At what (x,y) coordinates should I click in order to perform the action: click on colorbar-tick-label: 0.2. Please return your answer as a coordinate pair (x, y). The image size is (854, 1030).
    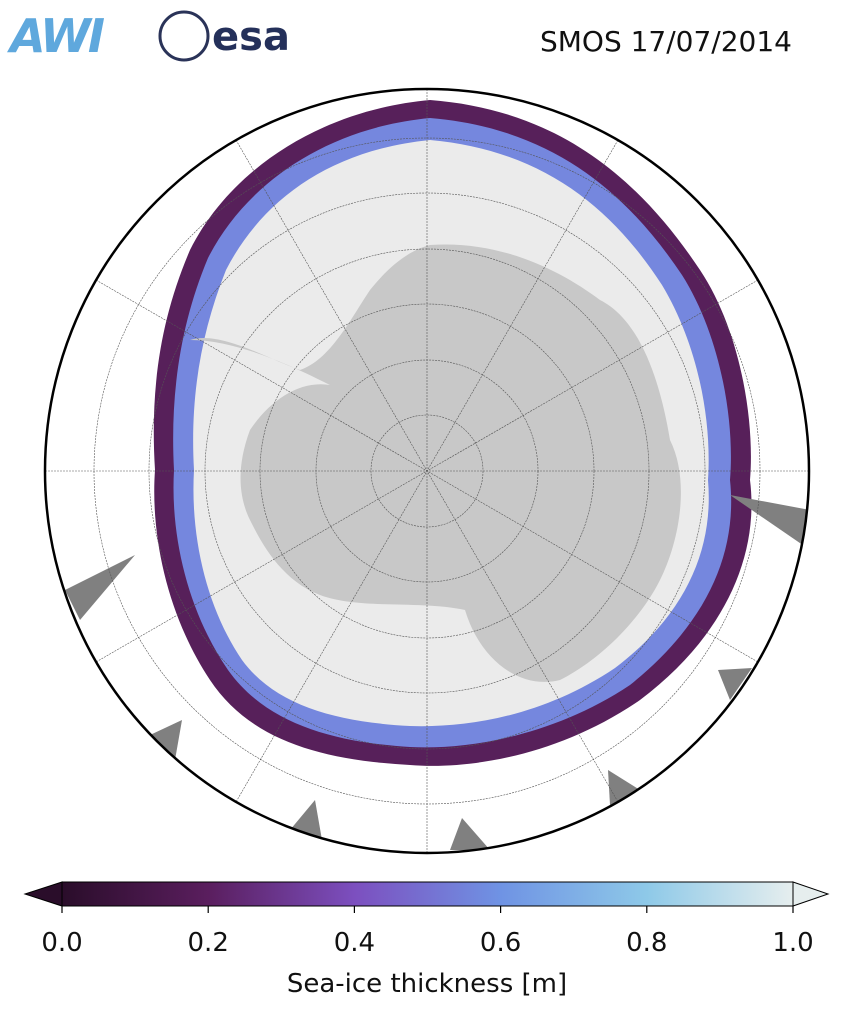
    Looking at the image, I should click on (208, 943).